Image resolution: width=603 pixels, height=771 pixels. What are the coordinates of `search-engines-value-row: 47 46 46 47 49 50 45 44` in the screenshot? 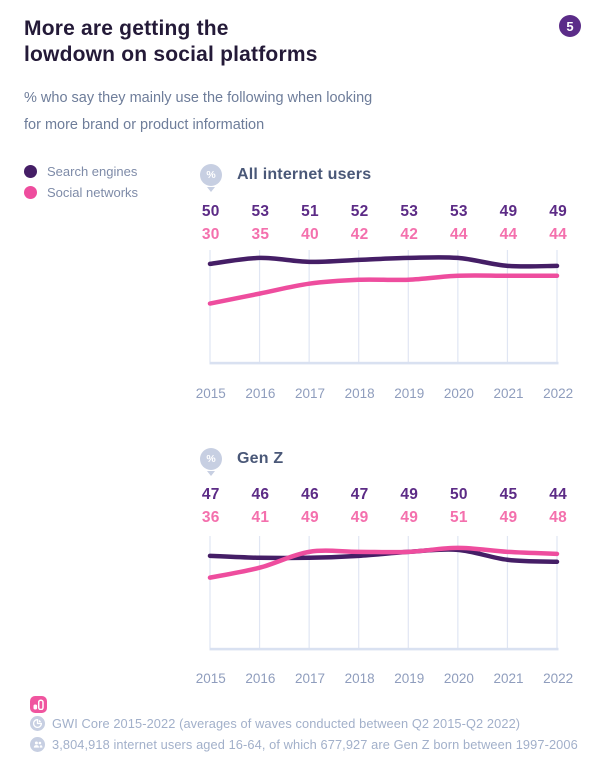 It's located at (384, 495).